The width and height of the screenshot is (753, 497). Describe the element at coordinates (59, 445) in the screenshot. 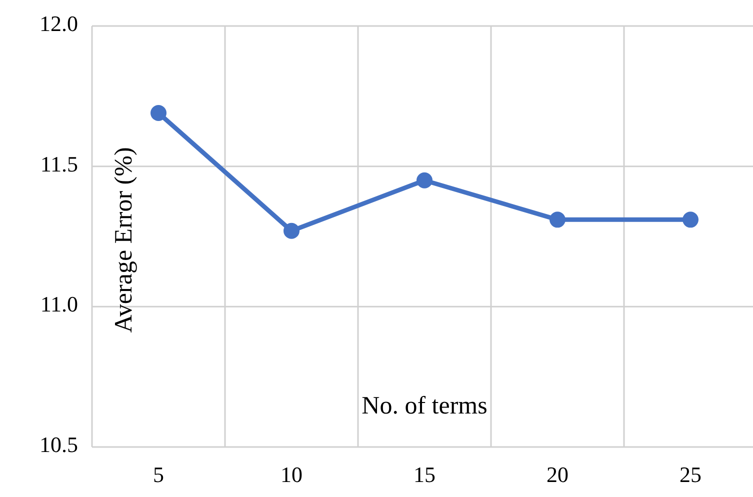

I see `y-tick-label: 10.5` at that location.